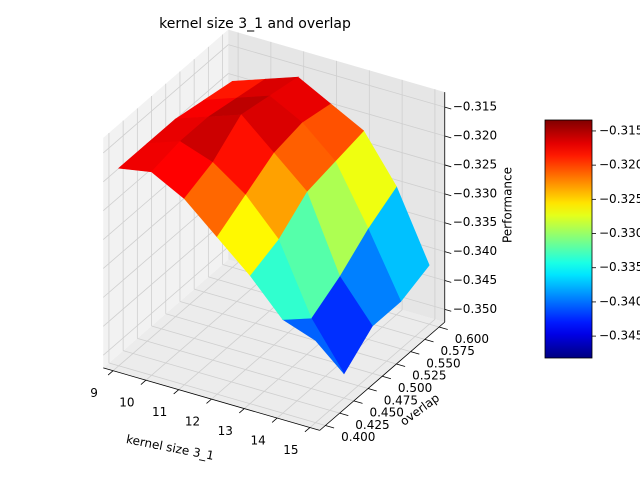 Image resolution: width=640 pixels, height=480 pixels. What do you see at coordinates (619, 130) in the screenshot?
I see `colorbar-tick-label: −0.315` at bounding box center [619, 130].